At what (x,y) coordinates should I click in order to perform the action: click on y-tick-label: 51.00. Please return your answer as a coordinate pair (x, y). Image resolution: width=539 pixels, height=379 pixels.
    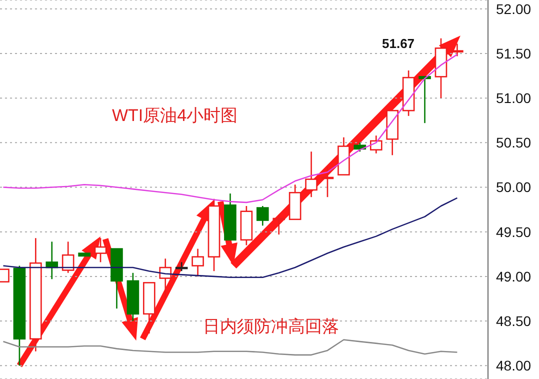
    Looking at the image, I should click on (514, 98).